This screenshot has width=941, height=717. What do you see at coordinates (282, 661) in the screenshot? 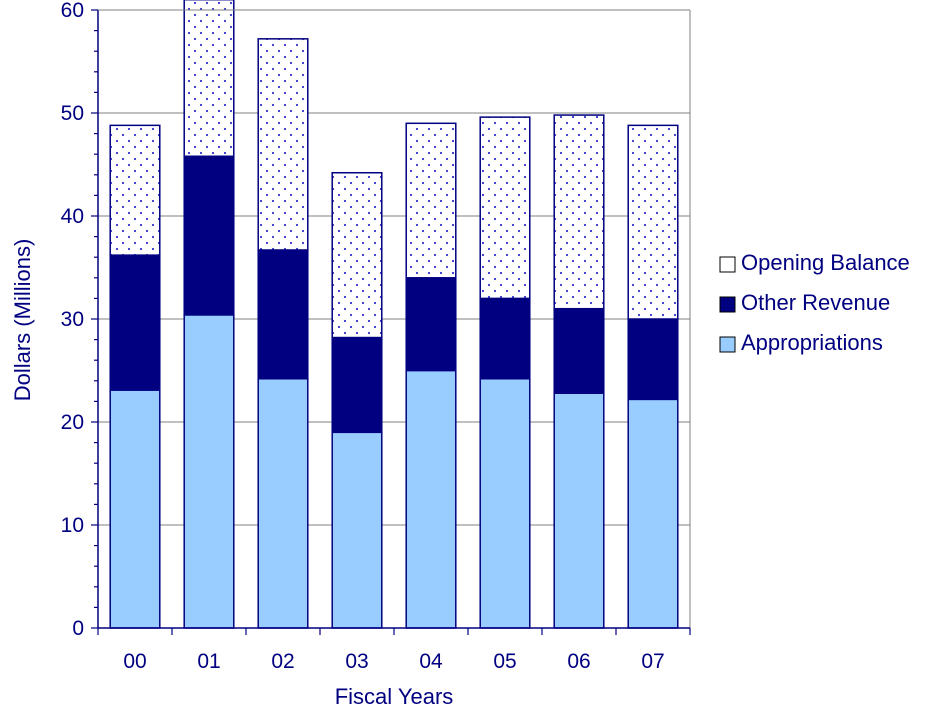
I see `x-tick-label-02: 02` at bounding box center [282, 661].